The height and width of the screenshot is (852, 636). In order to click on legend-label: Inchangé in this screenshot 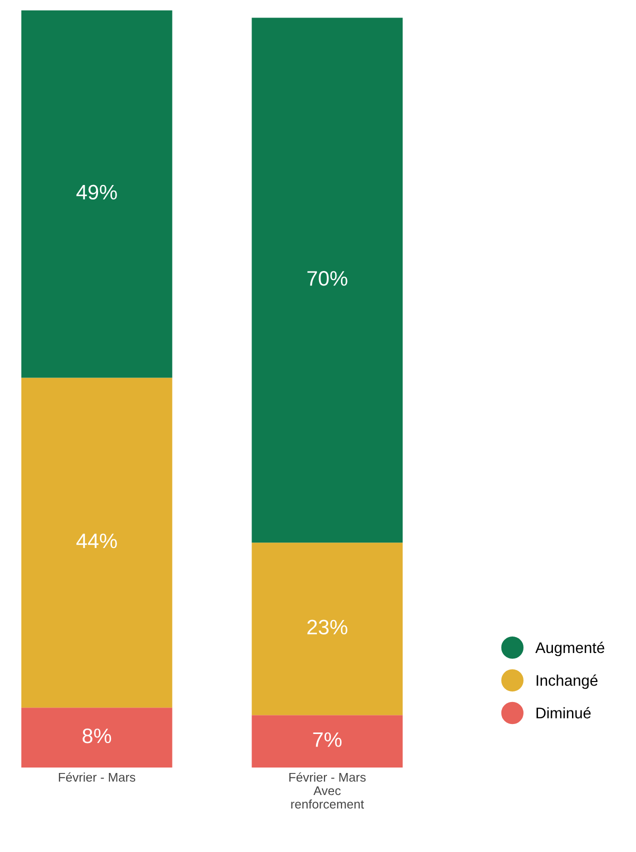, I will do `click(567, 681)`.